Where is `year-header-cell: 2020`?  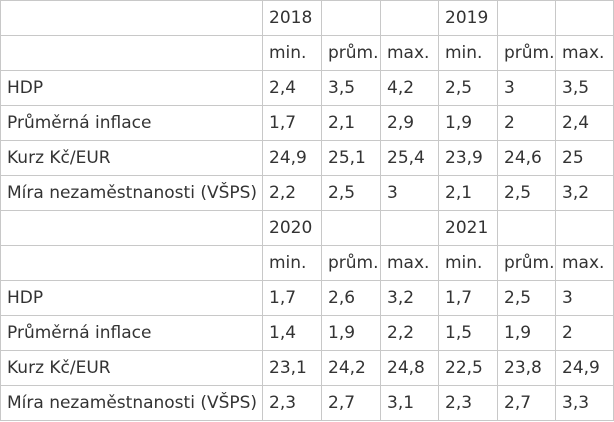
year-header-cell: 2020 is located at coordinates (292, 228).